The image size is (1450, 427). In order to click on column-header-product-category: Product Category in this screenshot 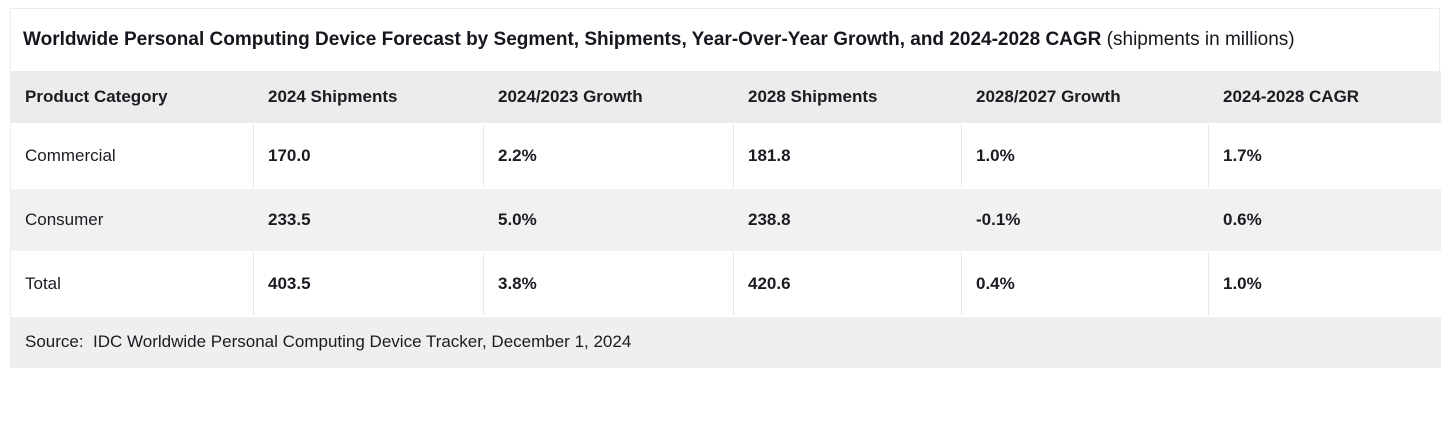, I will do `click(132, 97)`.